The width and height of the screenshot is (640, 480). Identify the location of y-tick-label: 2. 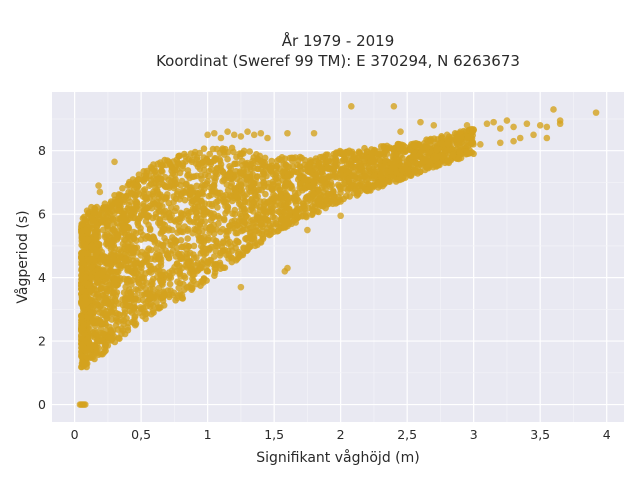
(42, 341).